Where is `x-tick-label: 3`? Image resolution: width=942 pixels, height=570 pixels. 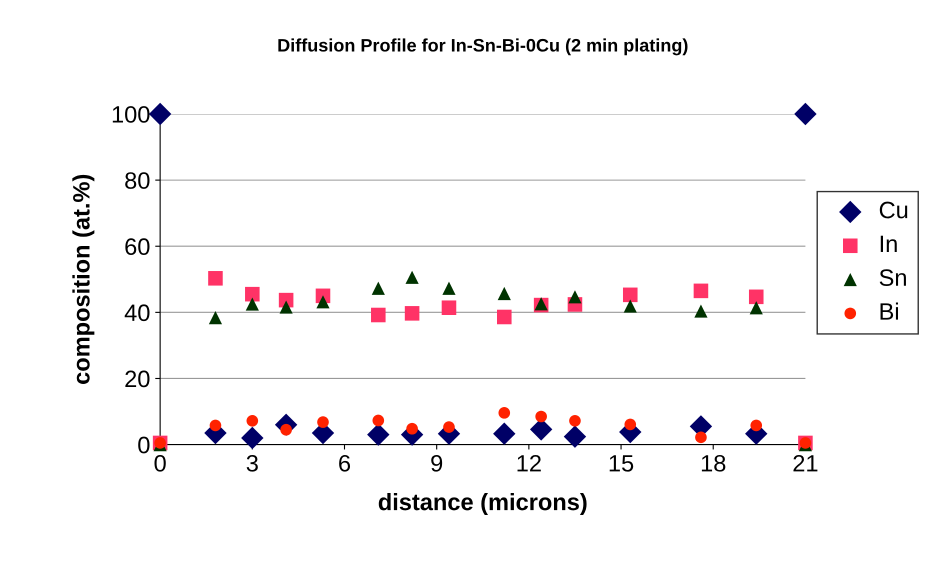
x-tick-label: 3 is located at coordinates (252, 463).